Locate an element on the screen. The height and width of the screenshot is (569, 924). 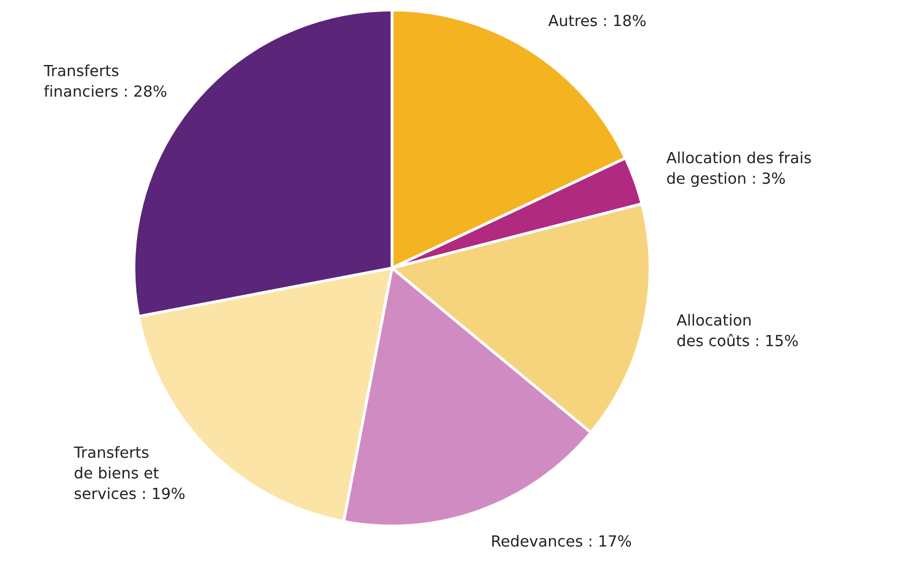
slice-label: Transferts financiers : 28% is located at coordinates (105, 80).